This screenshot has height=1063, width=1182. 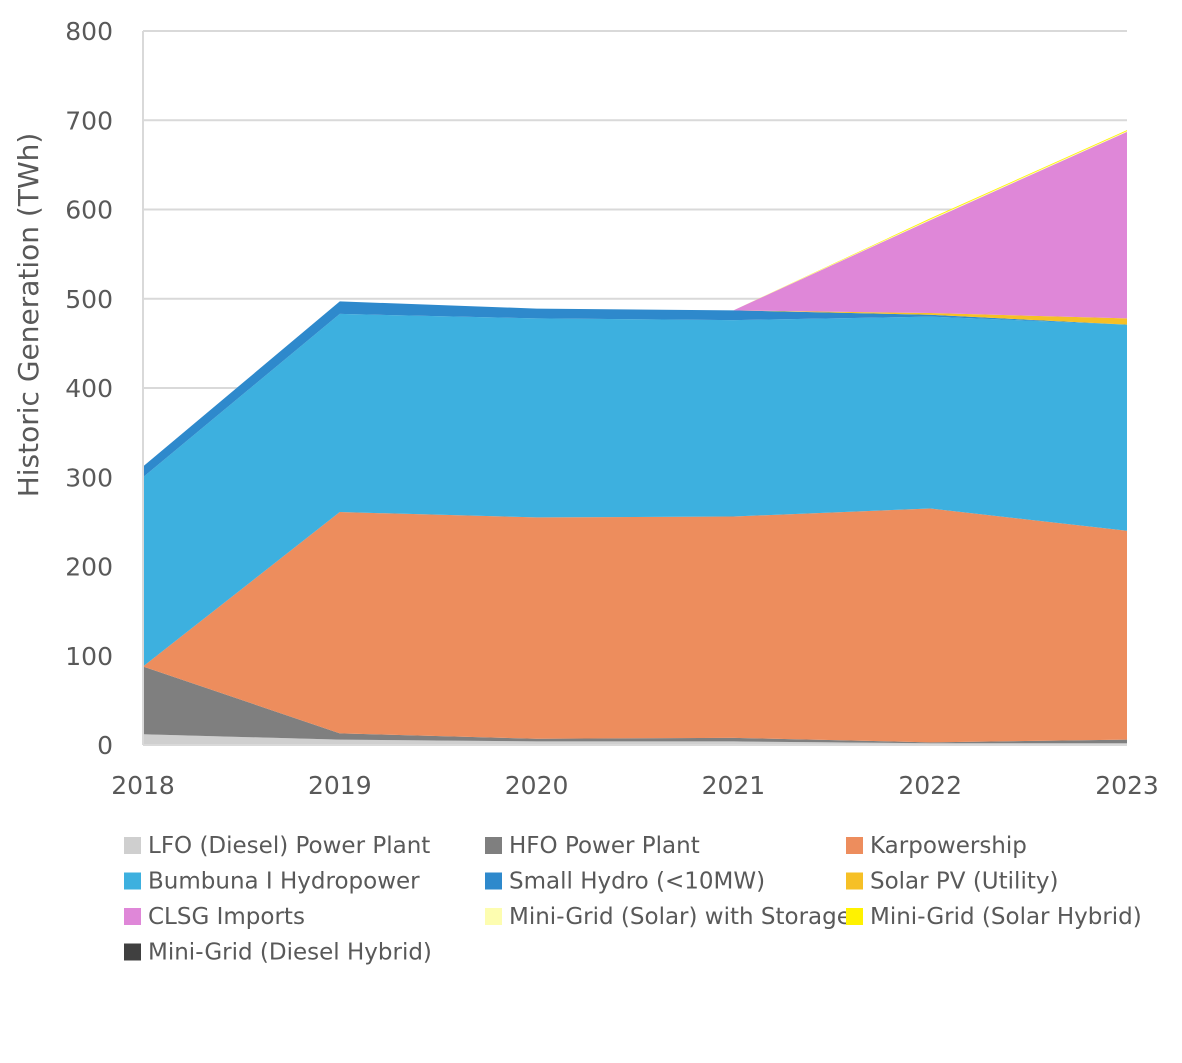 What do you see at coordinates (930, 785) in the screenshot?
I see `x-tick-label: 2022` at bounding box center [930, 785].